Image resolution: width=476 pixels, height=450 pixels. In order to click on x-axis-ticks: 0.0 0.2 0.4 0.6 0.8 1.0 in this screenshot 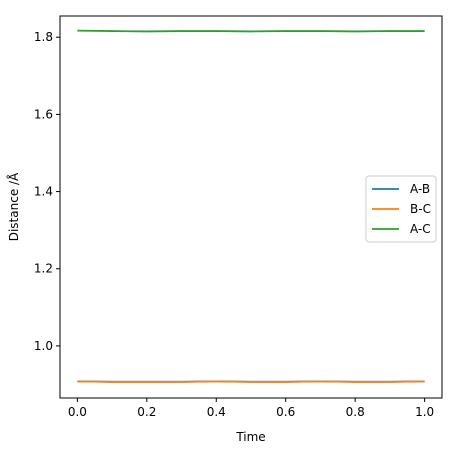, I will do `click(251, 408)`.